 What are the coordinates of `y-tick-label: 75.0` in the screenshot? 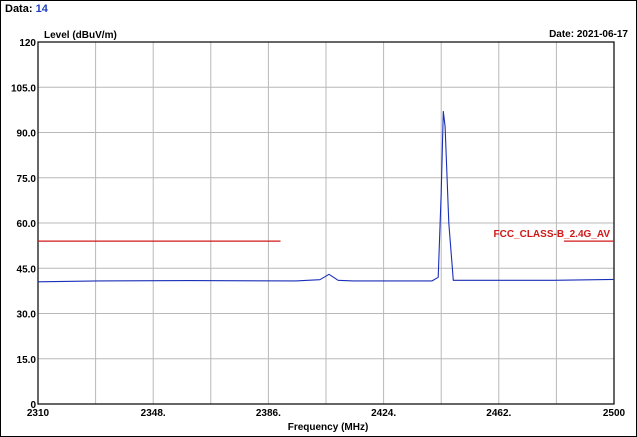 It's located at (27, 179).